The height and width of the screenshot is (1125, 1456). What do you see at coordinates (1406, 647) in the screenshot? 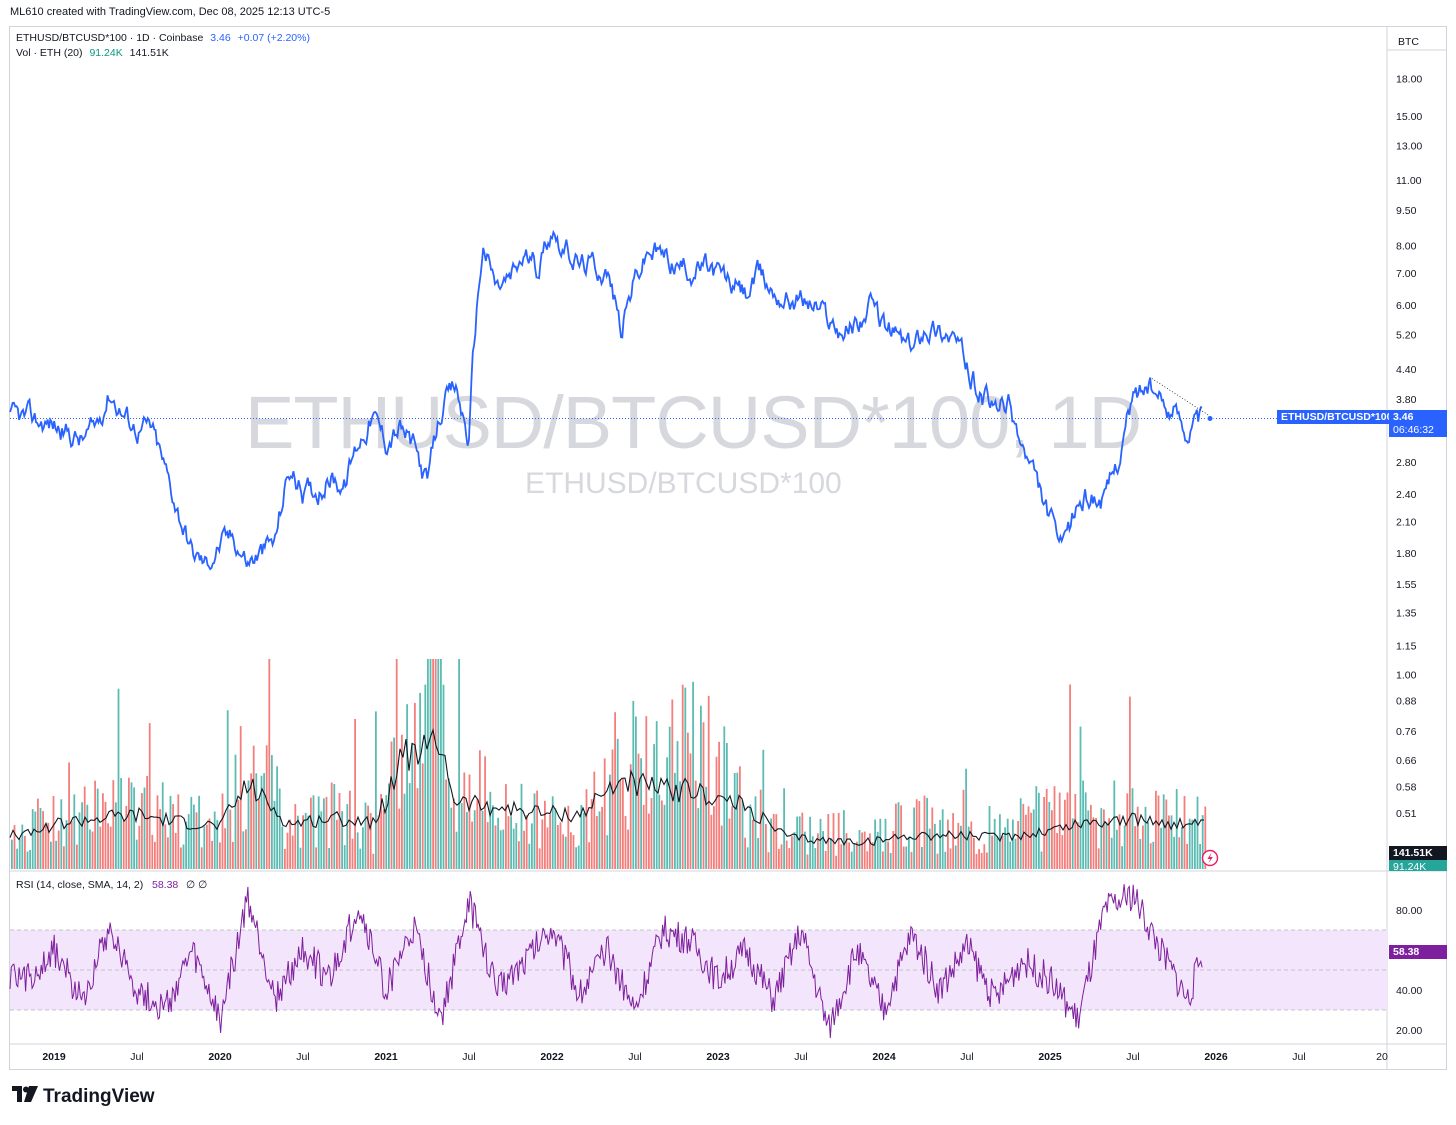
I see `price-tick-label: 1.15` at bounding box center [1406, 647].